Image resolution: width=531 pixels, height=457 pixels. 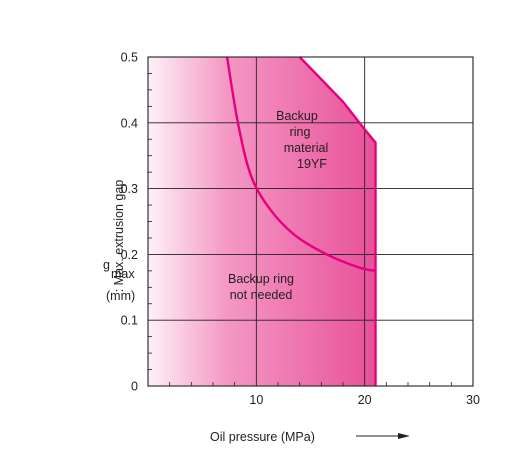 I want to click on x-axis-title: Oil pressure (MPa), so click(x=262, y=437).